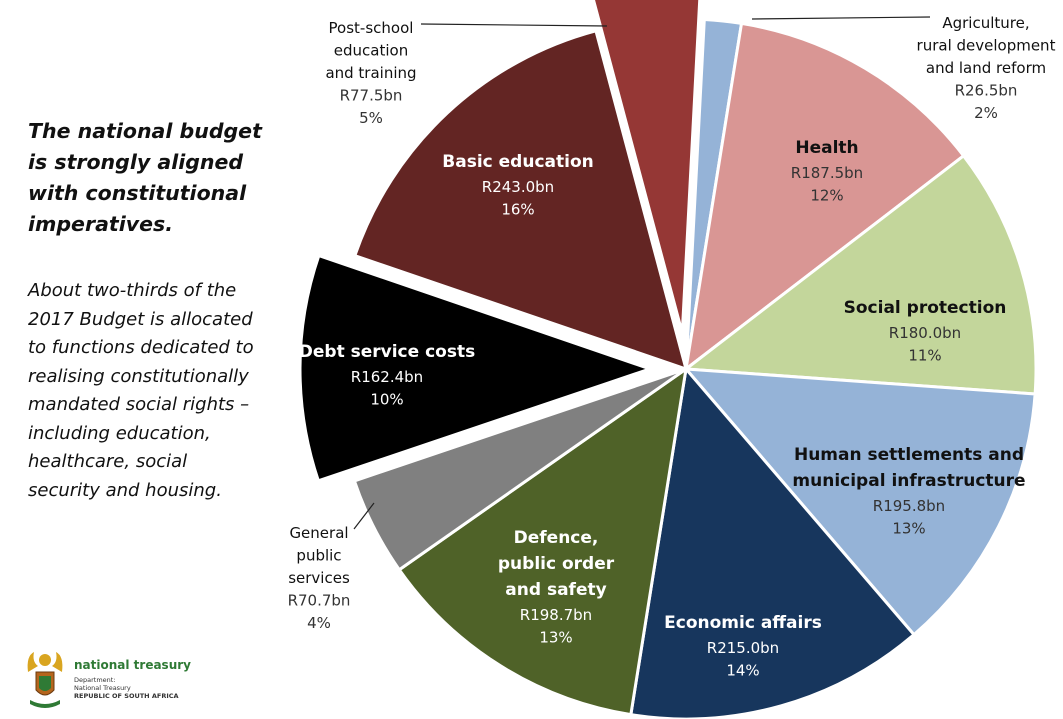 Image resolution: width=1063 pixels, height=719 pixels. I want to click on leader-line-post-school-education-and-training, so click(514, 25).